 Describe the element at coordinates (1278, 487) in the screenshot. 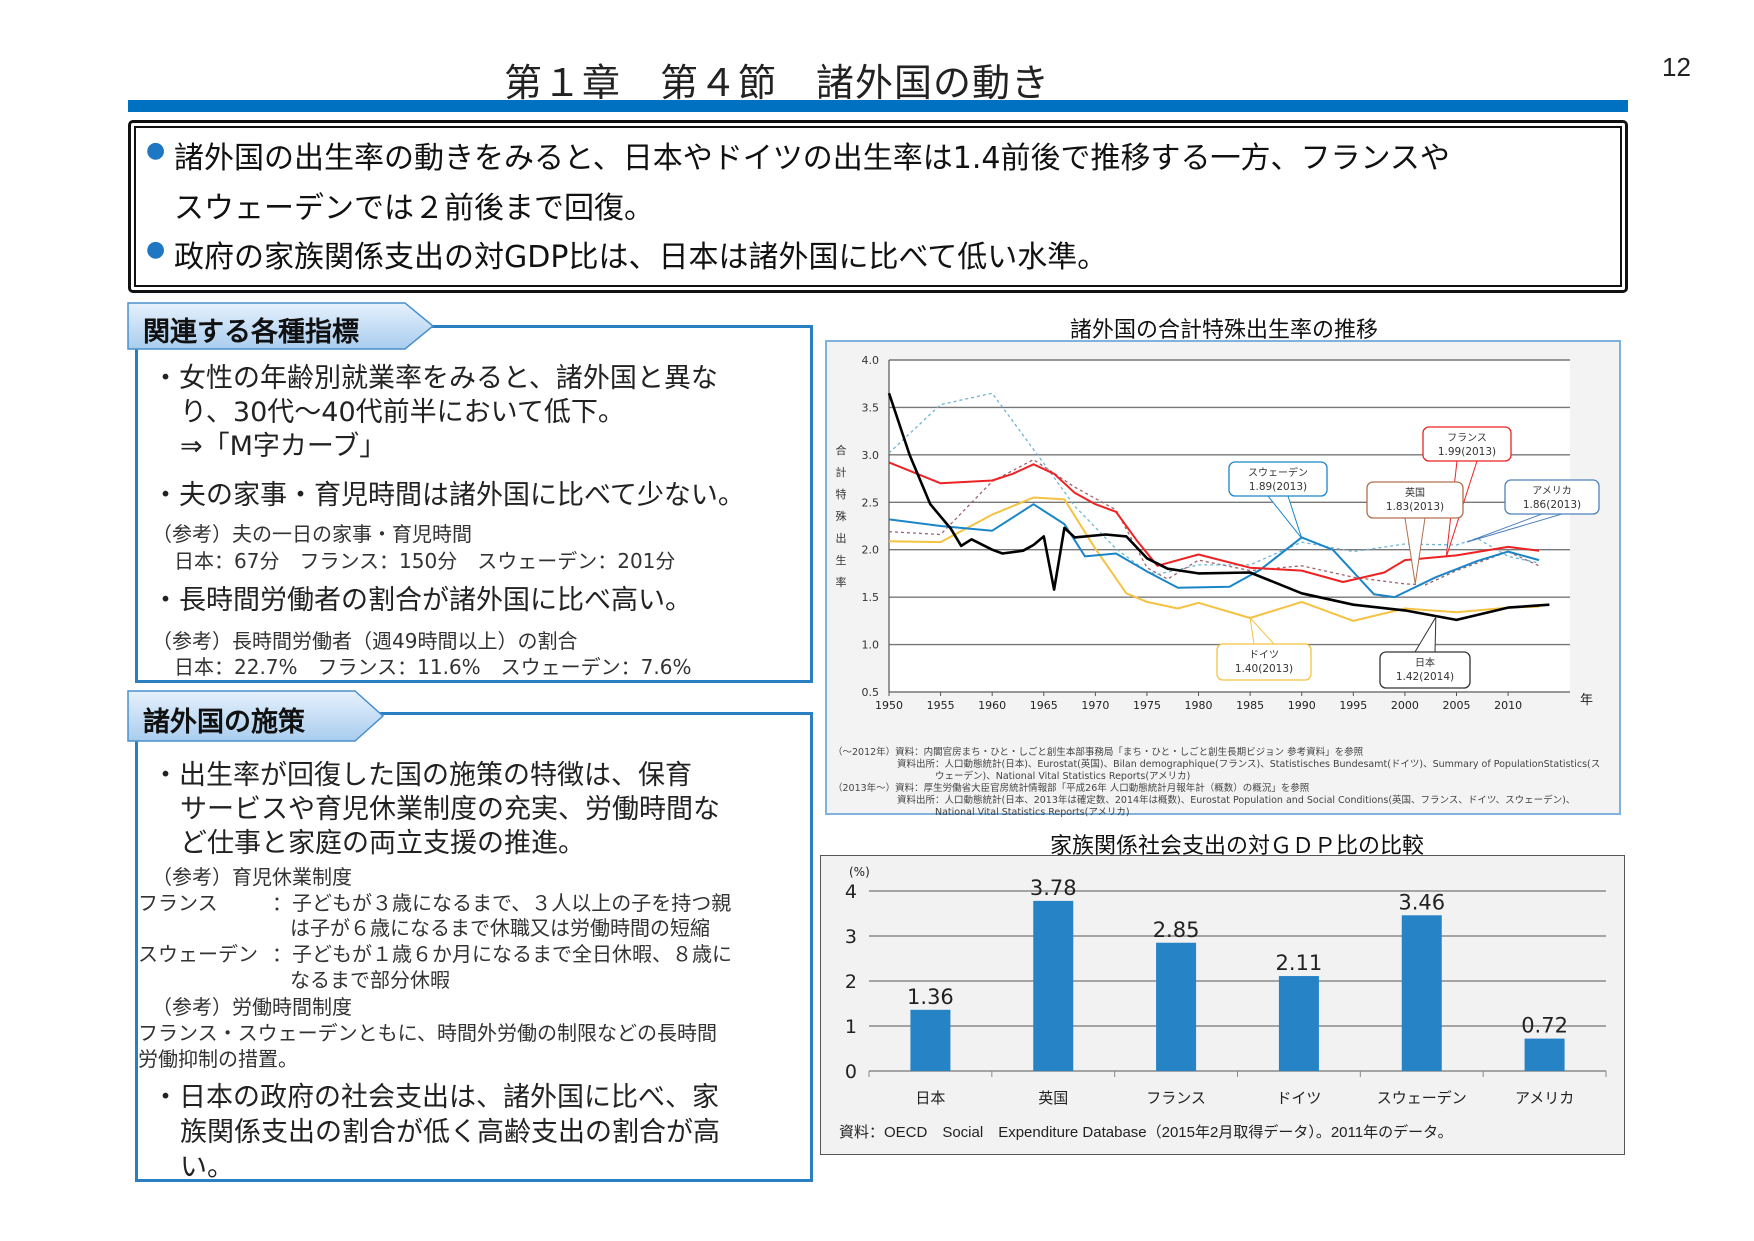

I see `svg-text: 1.89(2013)` at that location.